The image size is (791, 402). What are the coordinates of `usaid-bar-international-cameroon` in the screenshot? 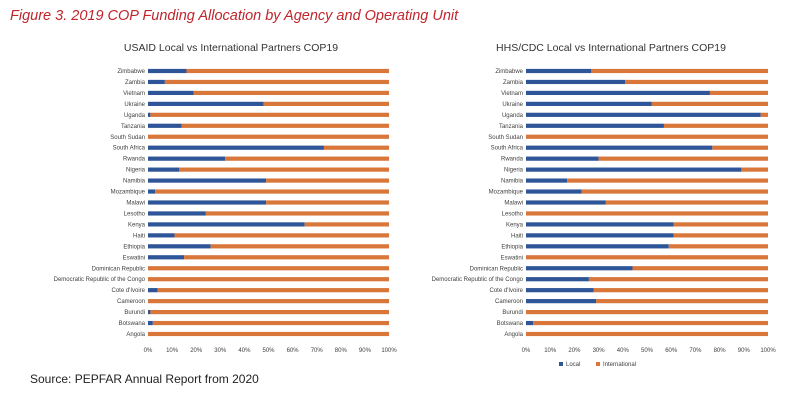 It's located at (268, 301).